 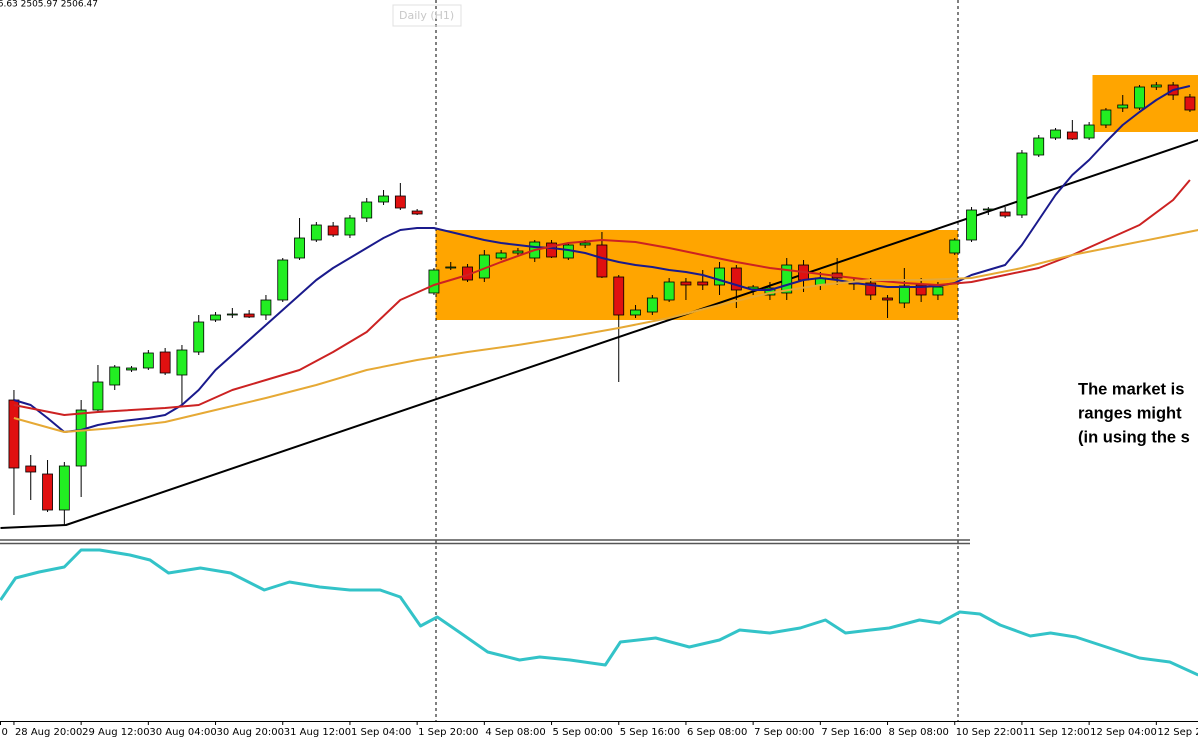 I want to click on x-tick-label: 6 Sep 08:00, so click(x=717, y=732).